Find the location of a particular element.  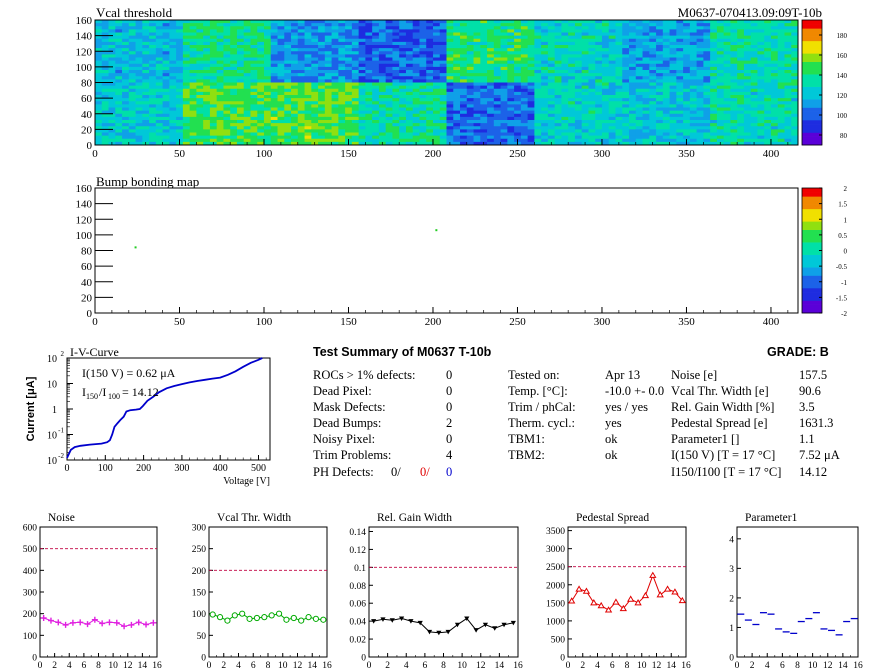

iv-xlabel: Voltage [V] is located at coordinates (246, 481).